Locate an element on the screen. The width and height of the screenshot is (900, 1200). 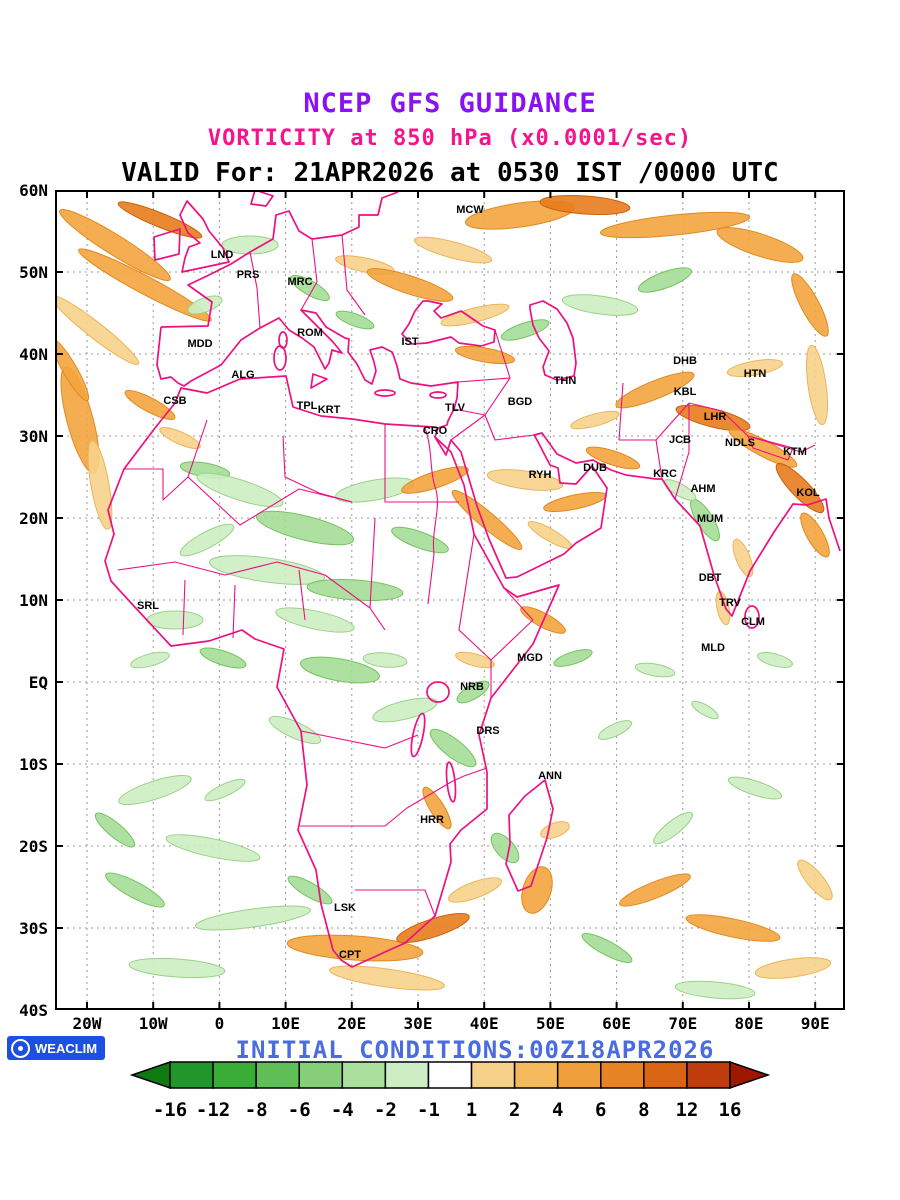
station-label-cpt: CPT is located at coordinates (350, 955).